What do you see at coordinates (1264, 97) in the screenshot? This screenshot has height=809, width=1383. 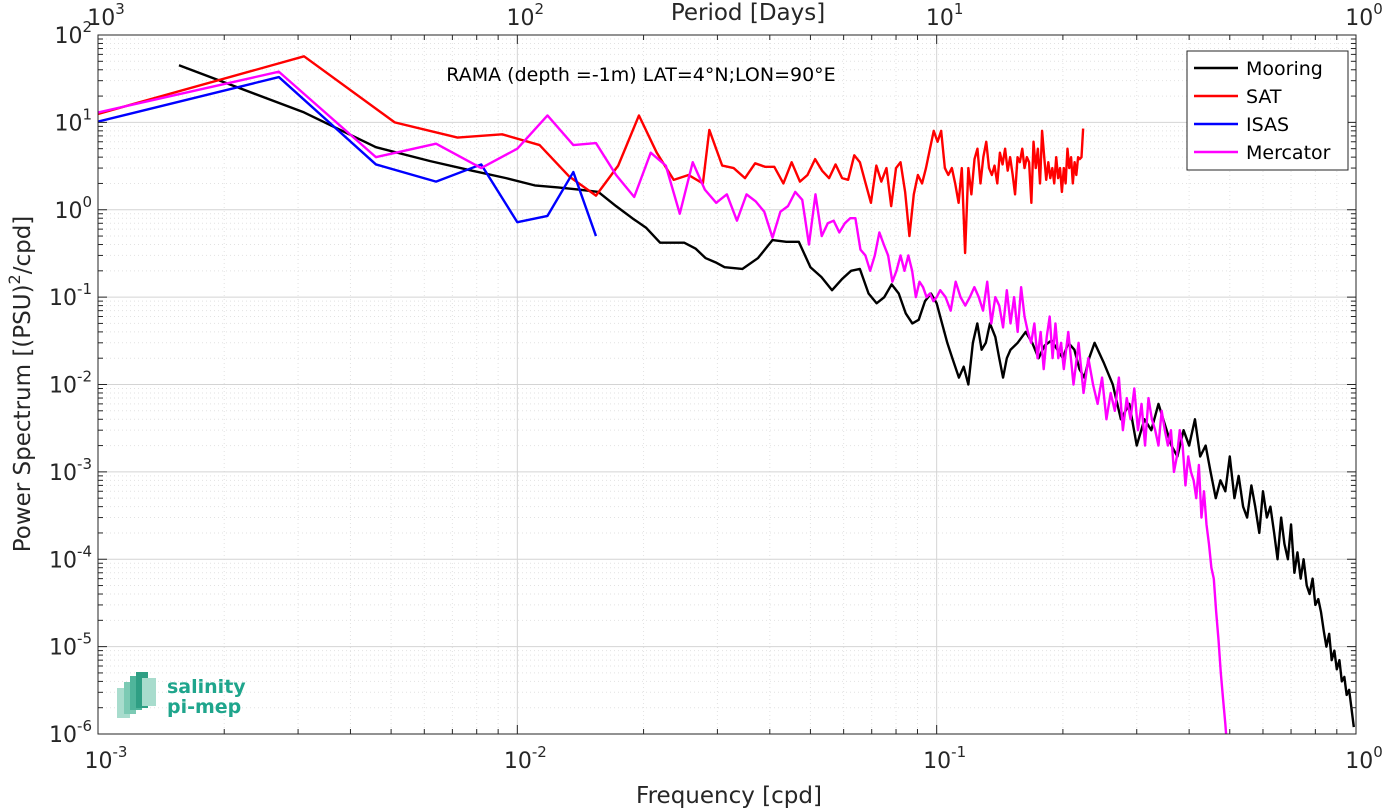 I see `legend-label-sat: SAT` at bounding box center [1264, 97].